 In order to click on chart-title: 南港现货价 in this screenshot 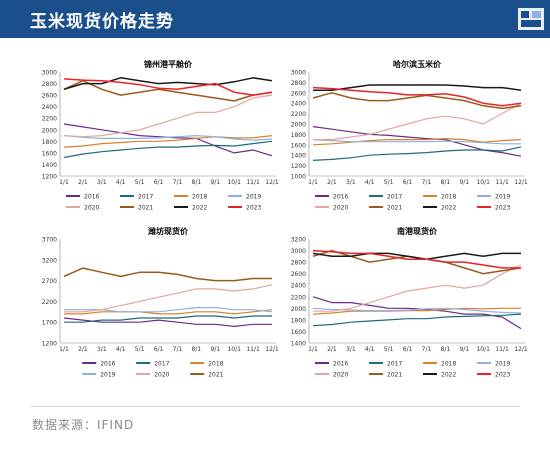, I will do `click(417, 231)`.